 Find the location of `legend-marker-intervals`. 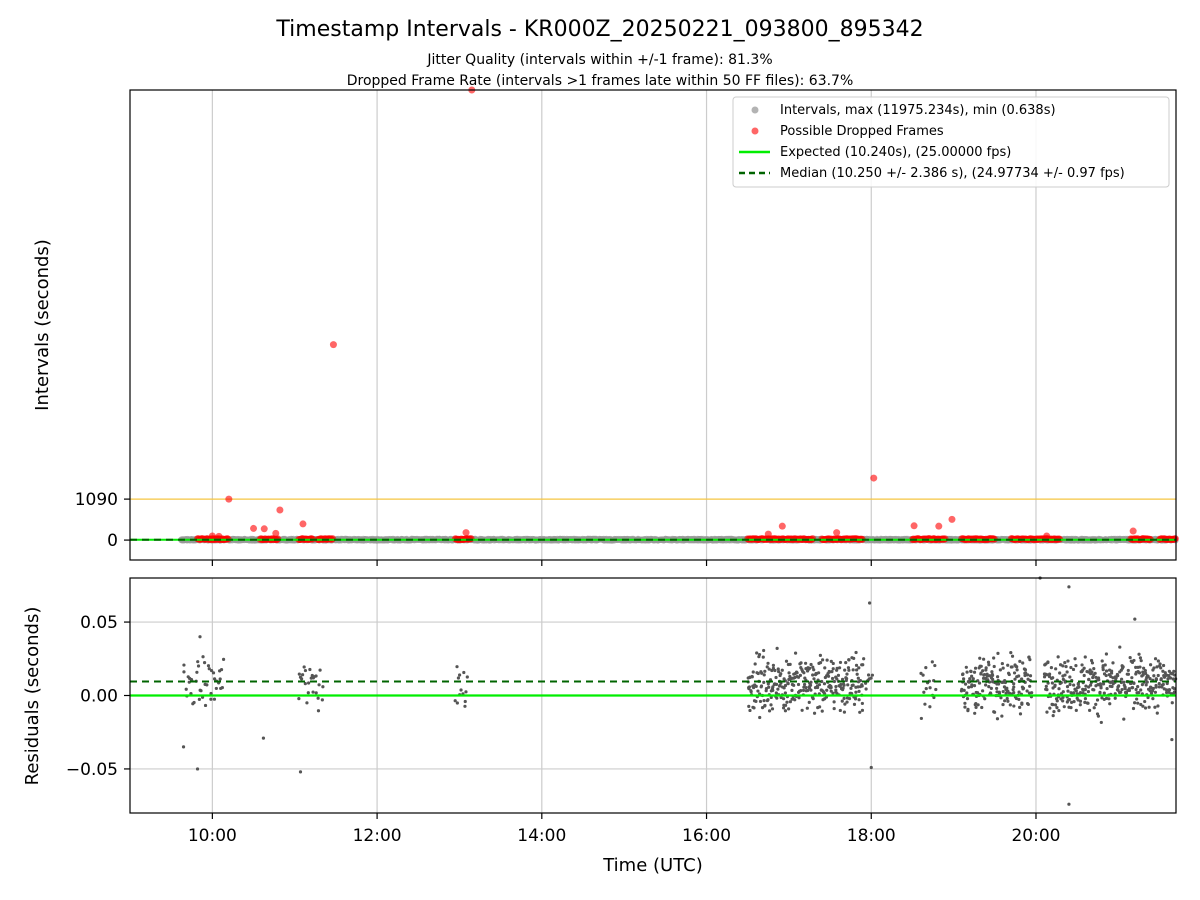

legend-marker-intervals is located at coordinates (755, 110).